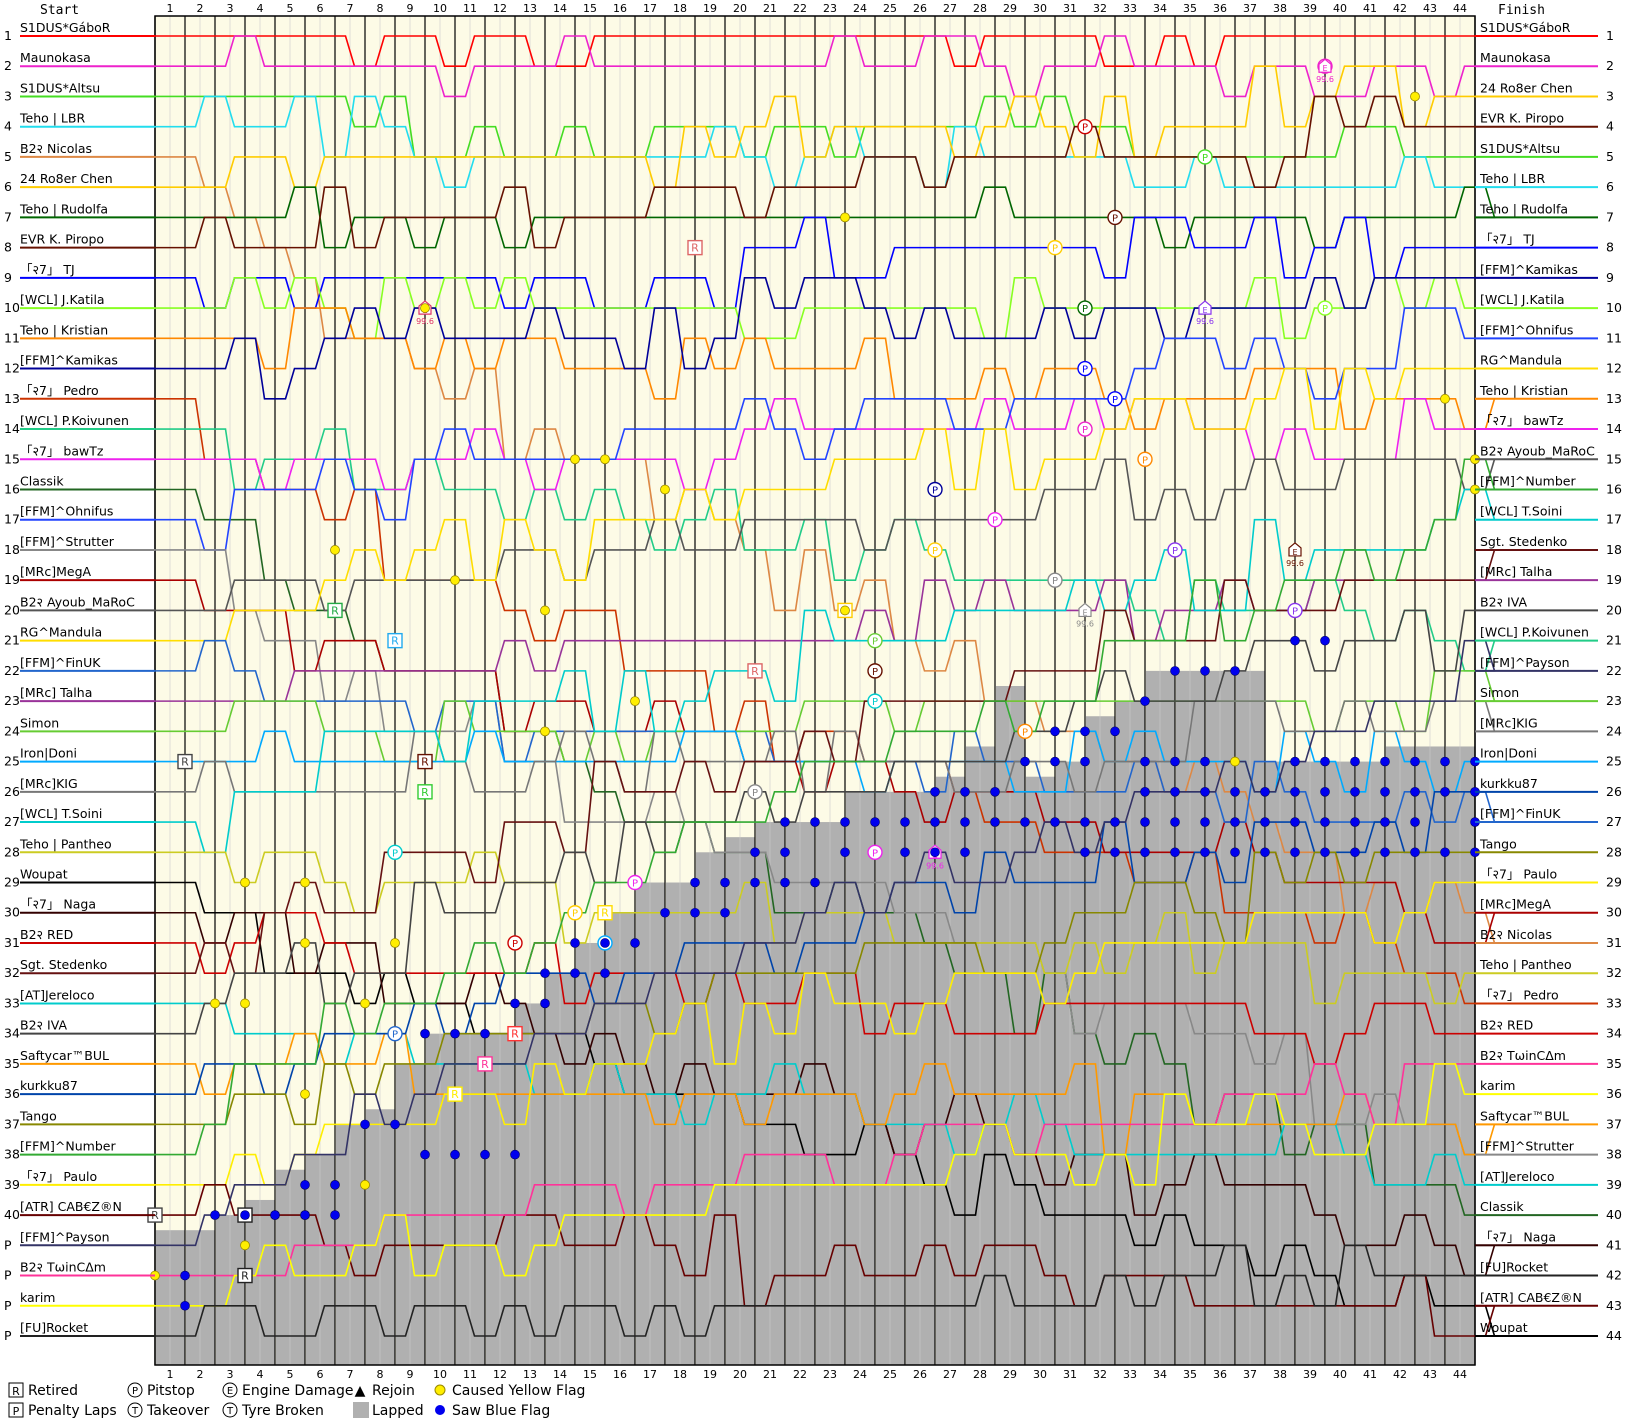 The width and height of the screenshot is (1628, 1425). What do you see at coordinates (12, 609) in the screenshot?
I see `grid-position-label: 20` at bounding box center [12, 609].